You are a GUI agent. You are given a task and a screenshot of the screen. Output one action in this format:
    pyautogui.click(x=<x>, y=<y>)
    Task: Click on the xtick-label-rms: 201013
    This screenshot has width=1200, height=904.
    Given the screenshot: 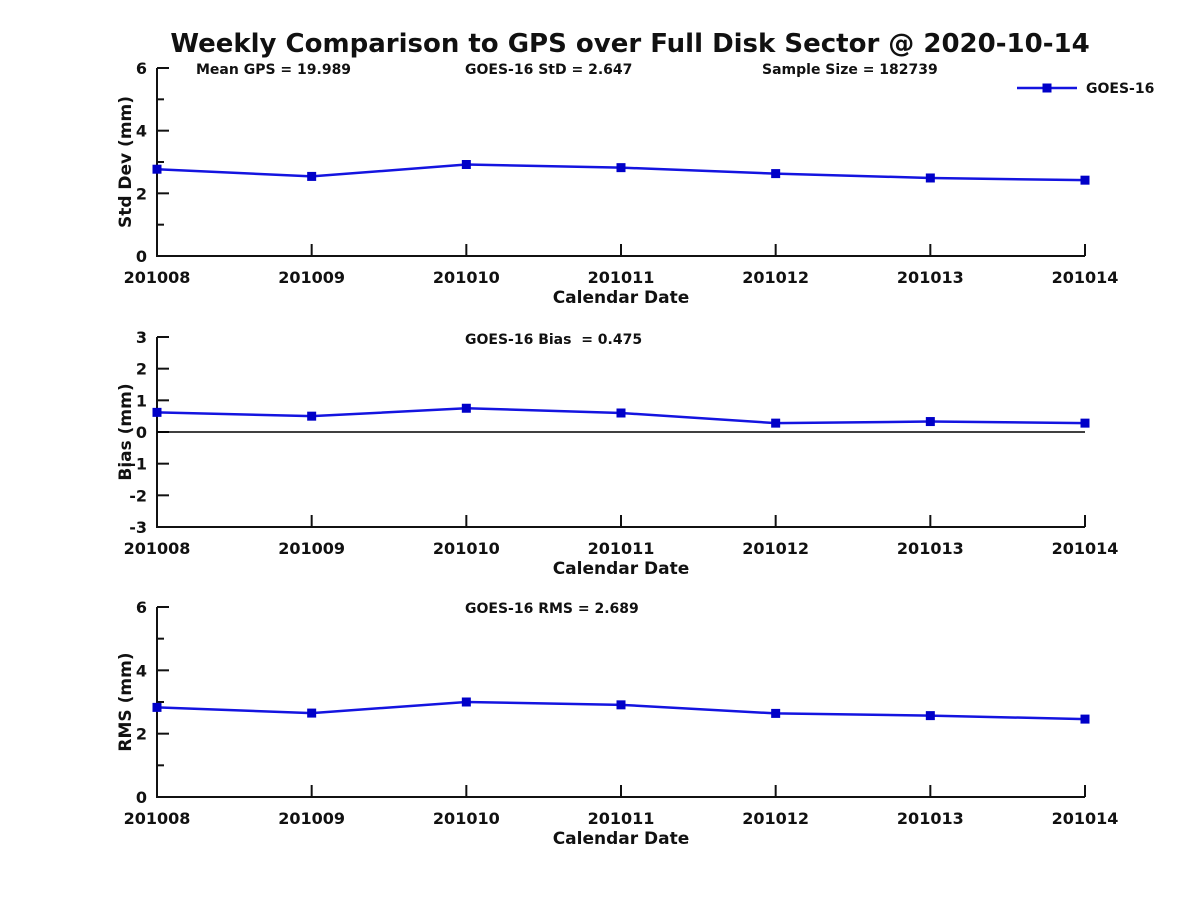 What is the action you would take?
    pyautogui.click(x=930, y=818)
    